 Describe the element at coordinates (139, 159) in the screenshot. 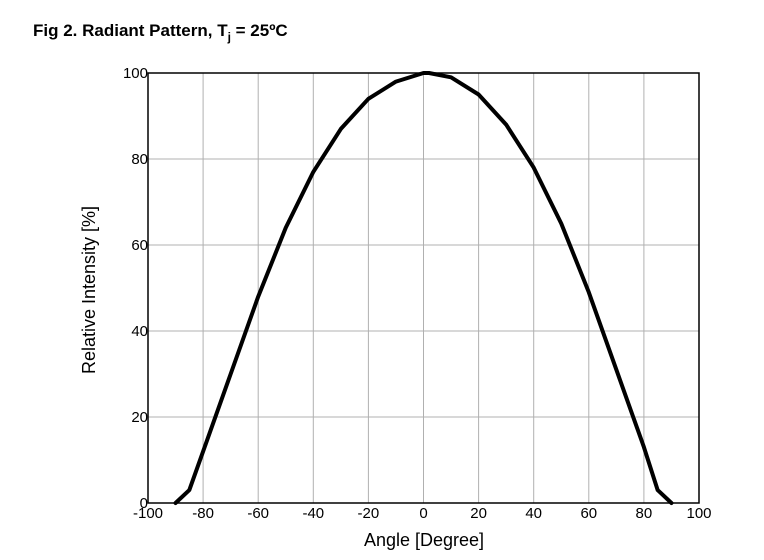

I see `y-tick-label: 80` at that location.